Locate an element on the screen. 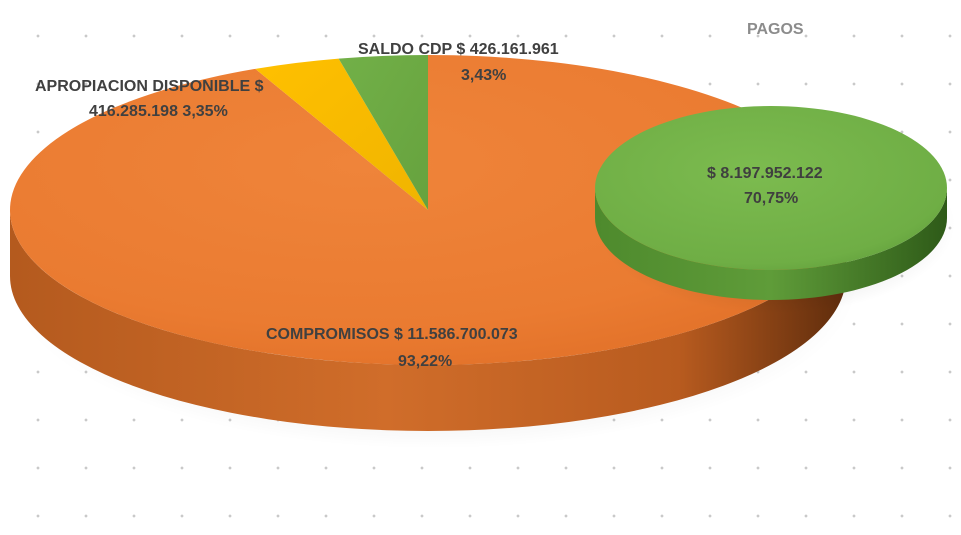 The image size is (961, 535). data-label-apropiacion-disponible-value: 416.285.198 3,35% is located at coordinates (158, 111).